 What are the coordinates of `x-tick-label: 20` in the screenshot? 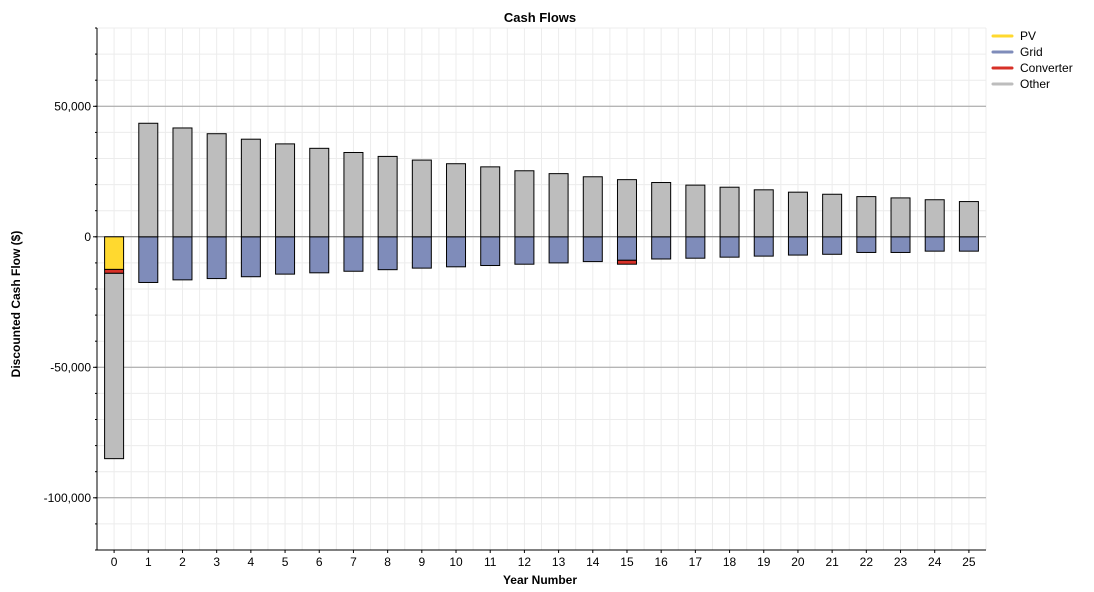 It's located at (798, 562).